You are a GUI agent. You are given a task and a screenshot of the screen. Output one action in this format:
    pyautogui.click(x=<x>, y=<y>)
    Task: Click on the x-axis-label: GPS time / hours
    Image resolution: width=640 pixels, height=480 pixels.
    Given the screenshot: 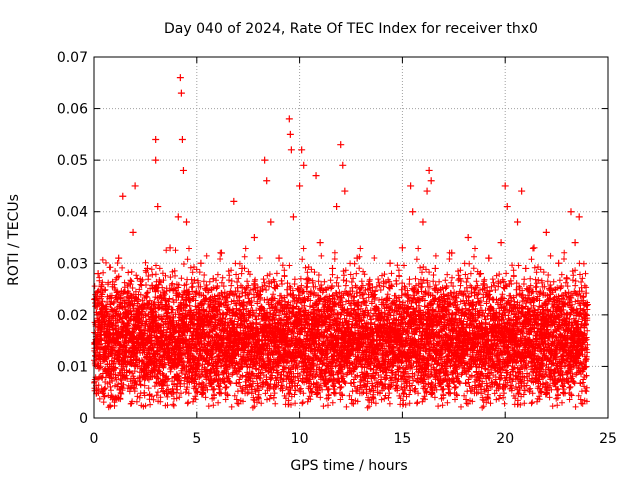 What is the action you would take?
    pyautogui.click(x=348, y=466)
    